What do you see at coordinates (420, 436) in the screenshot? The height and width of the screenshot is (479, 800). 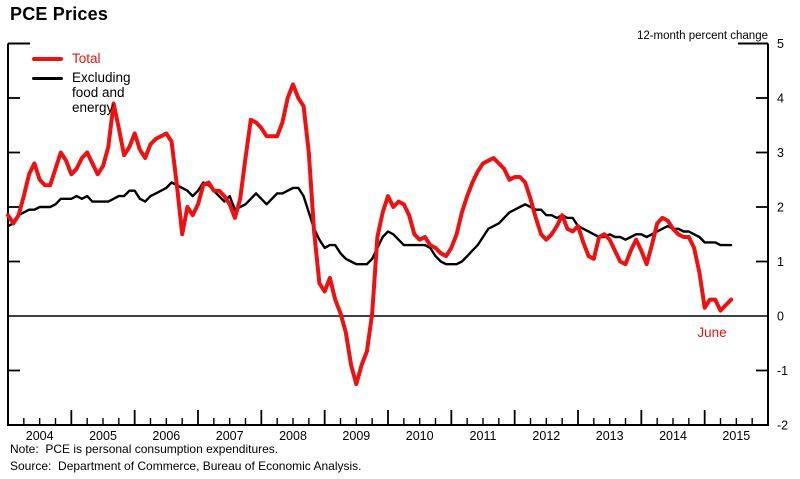 I see `x-year-label: 2010` at bounding box center [420, 436].